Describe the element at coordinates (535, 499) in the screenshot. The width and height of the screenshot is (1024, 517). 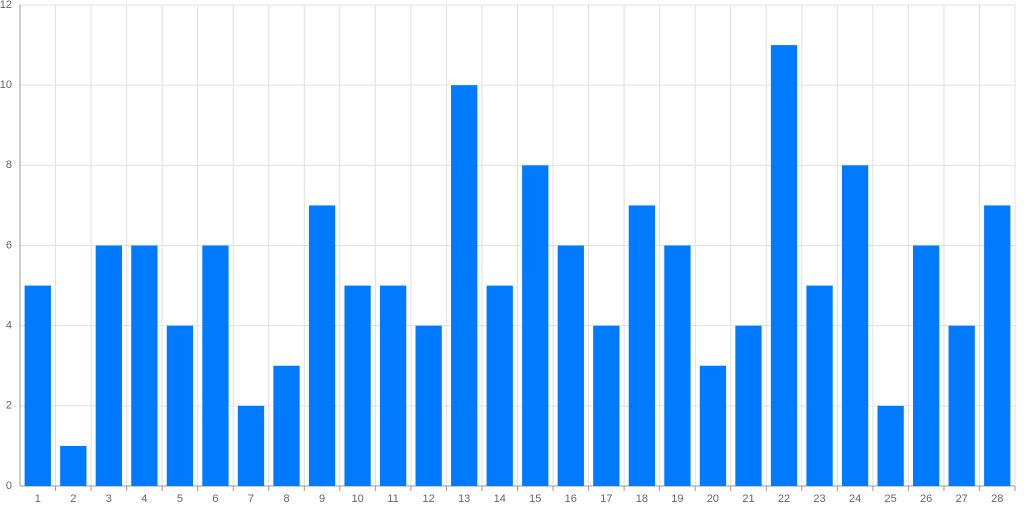
I see `x-tick-label: 15` at that location.